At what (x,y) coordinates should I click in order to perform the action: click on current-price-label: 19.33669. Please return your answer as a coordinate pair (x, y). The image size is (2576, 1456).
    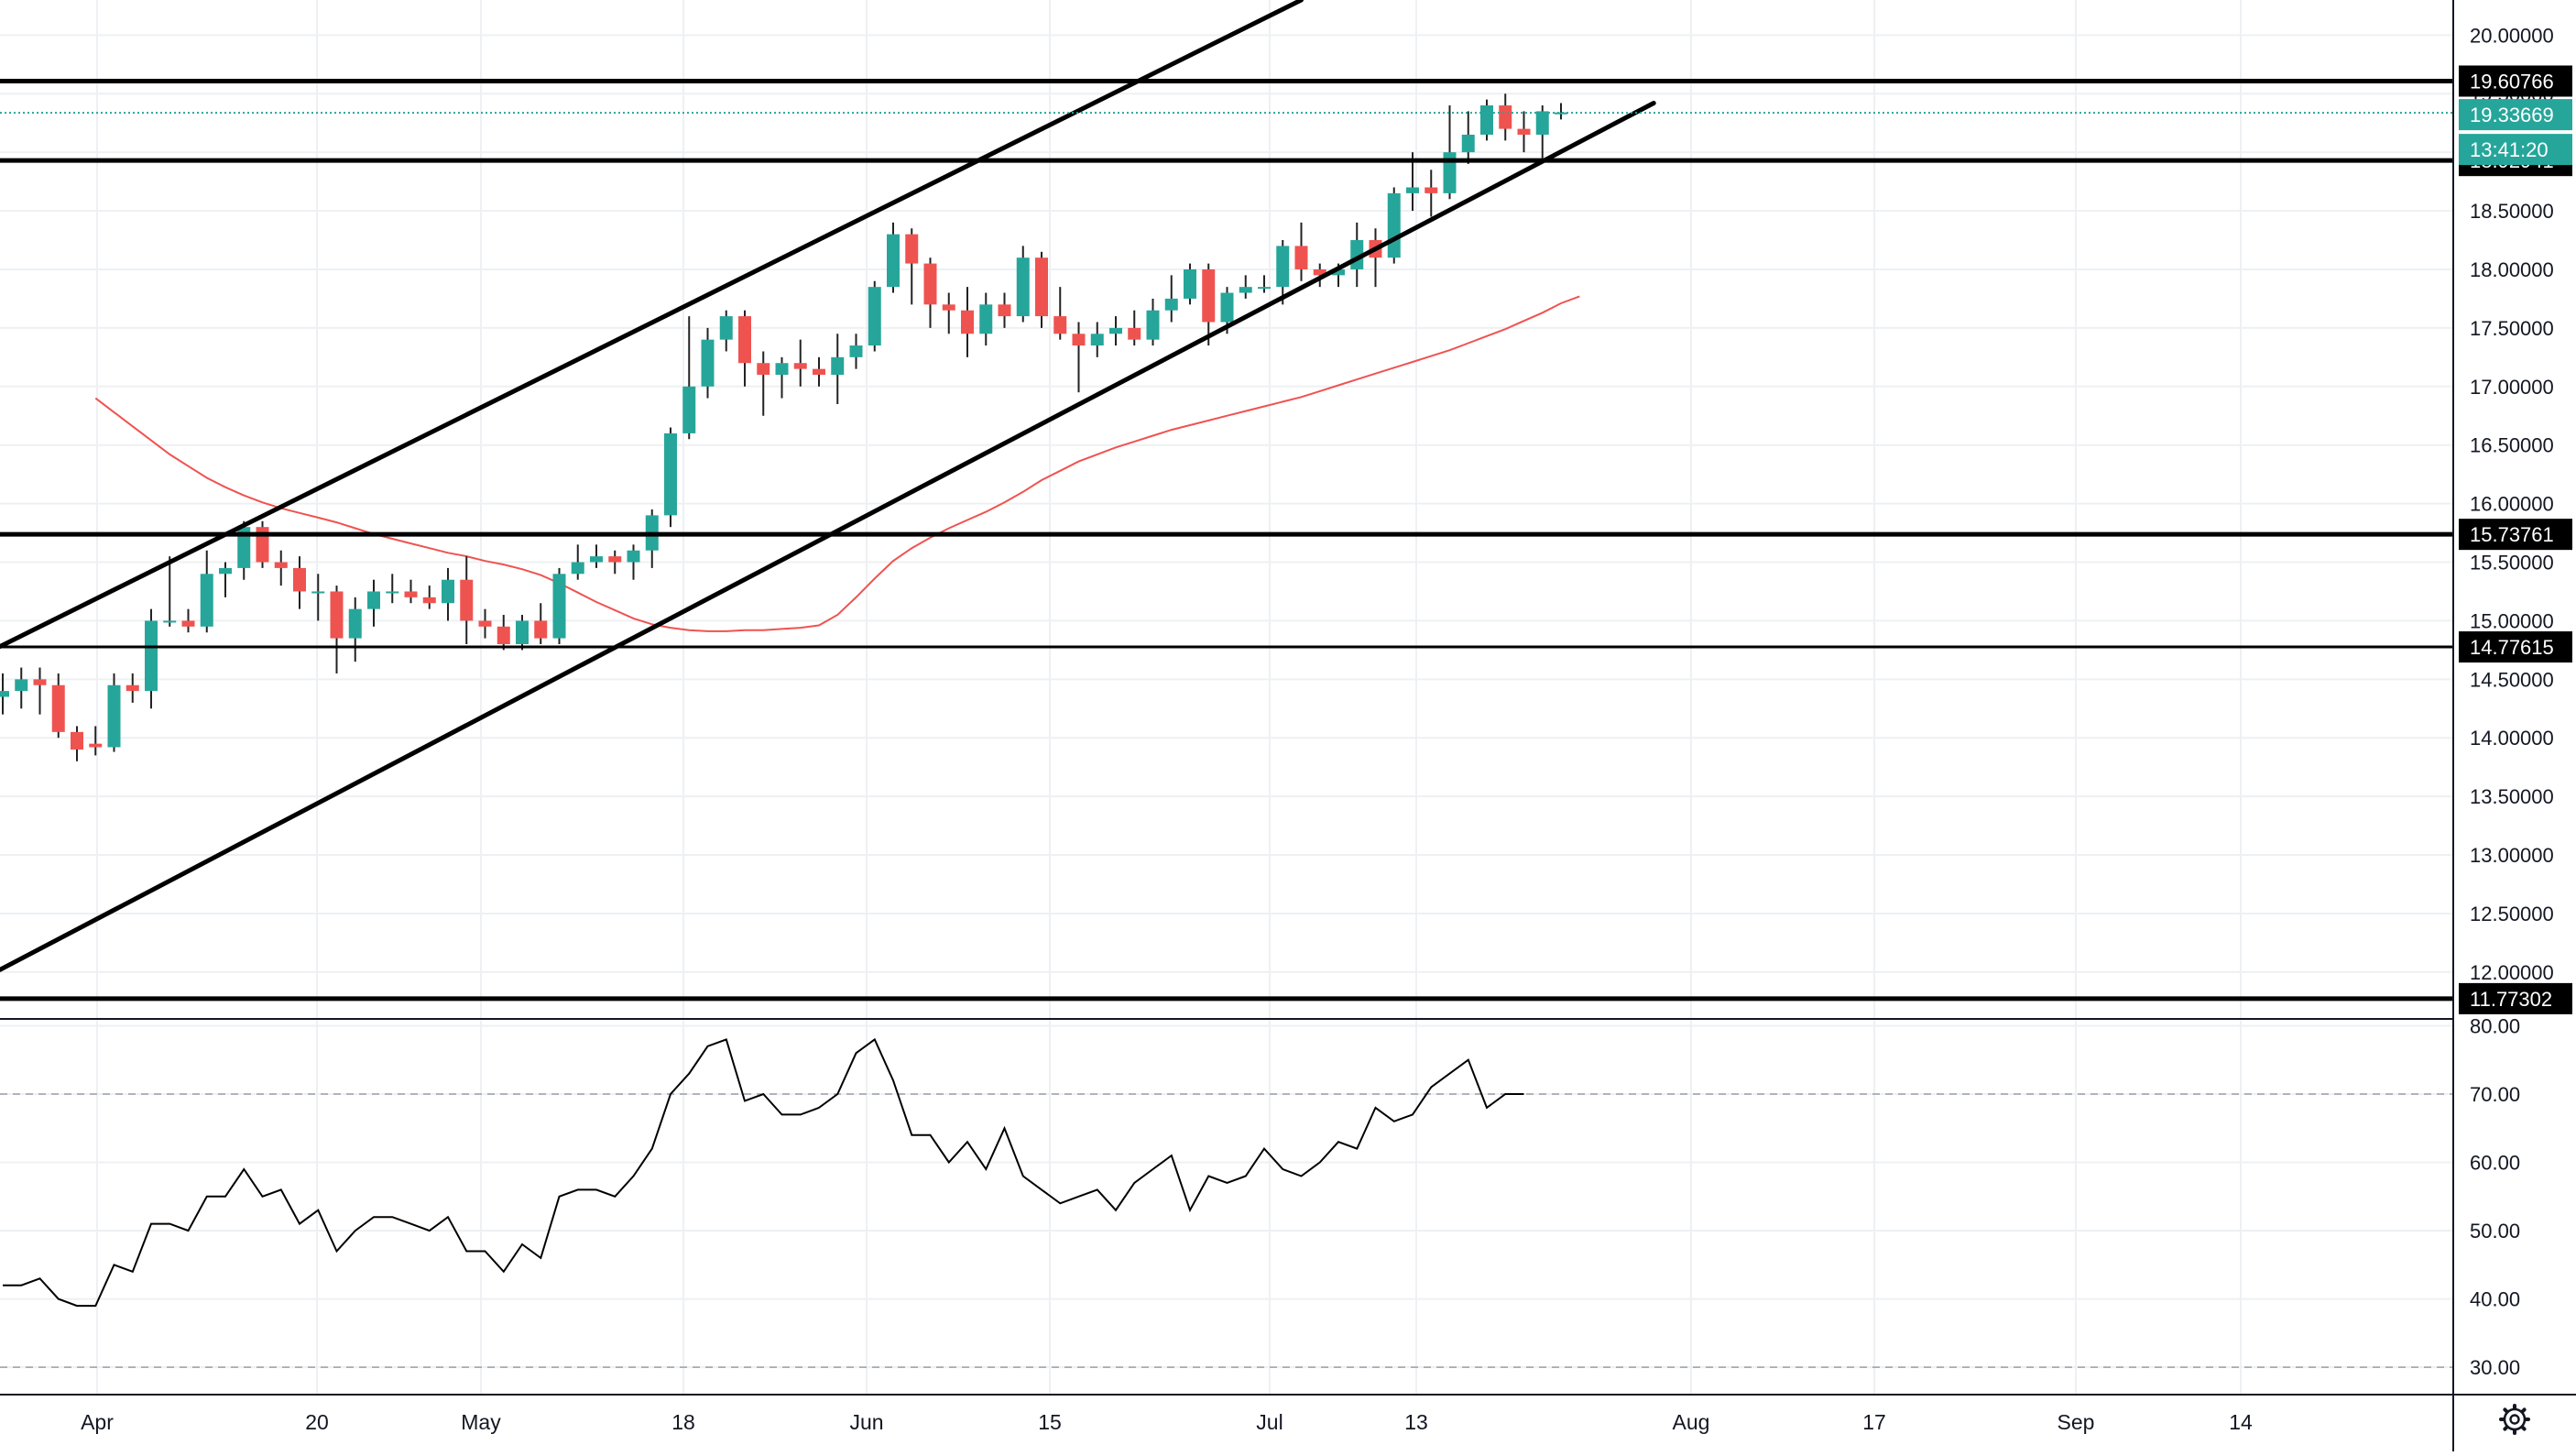
    Looking at the image, I should click on (2516, 115).